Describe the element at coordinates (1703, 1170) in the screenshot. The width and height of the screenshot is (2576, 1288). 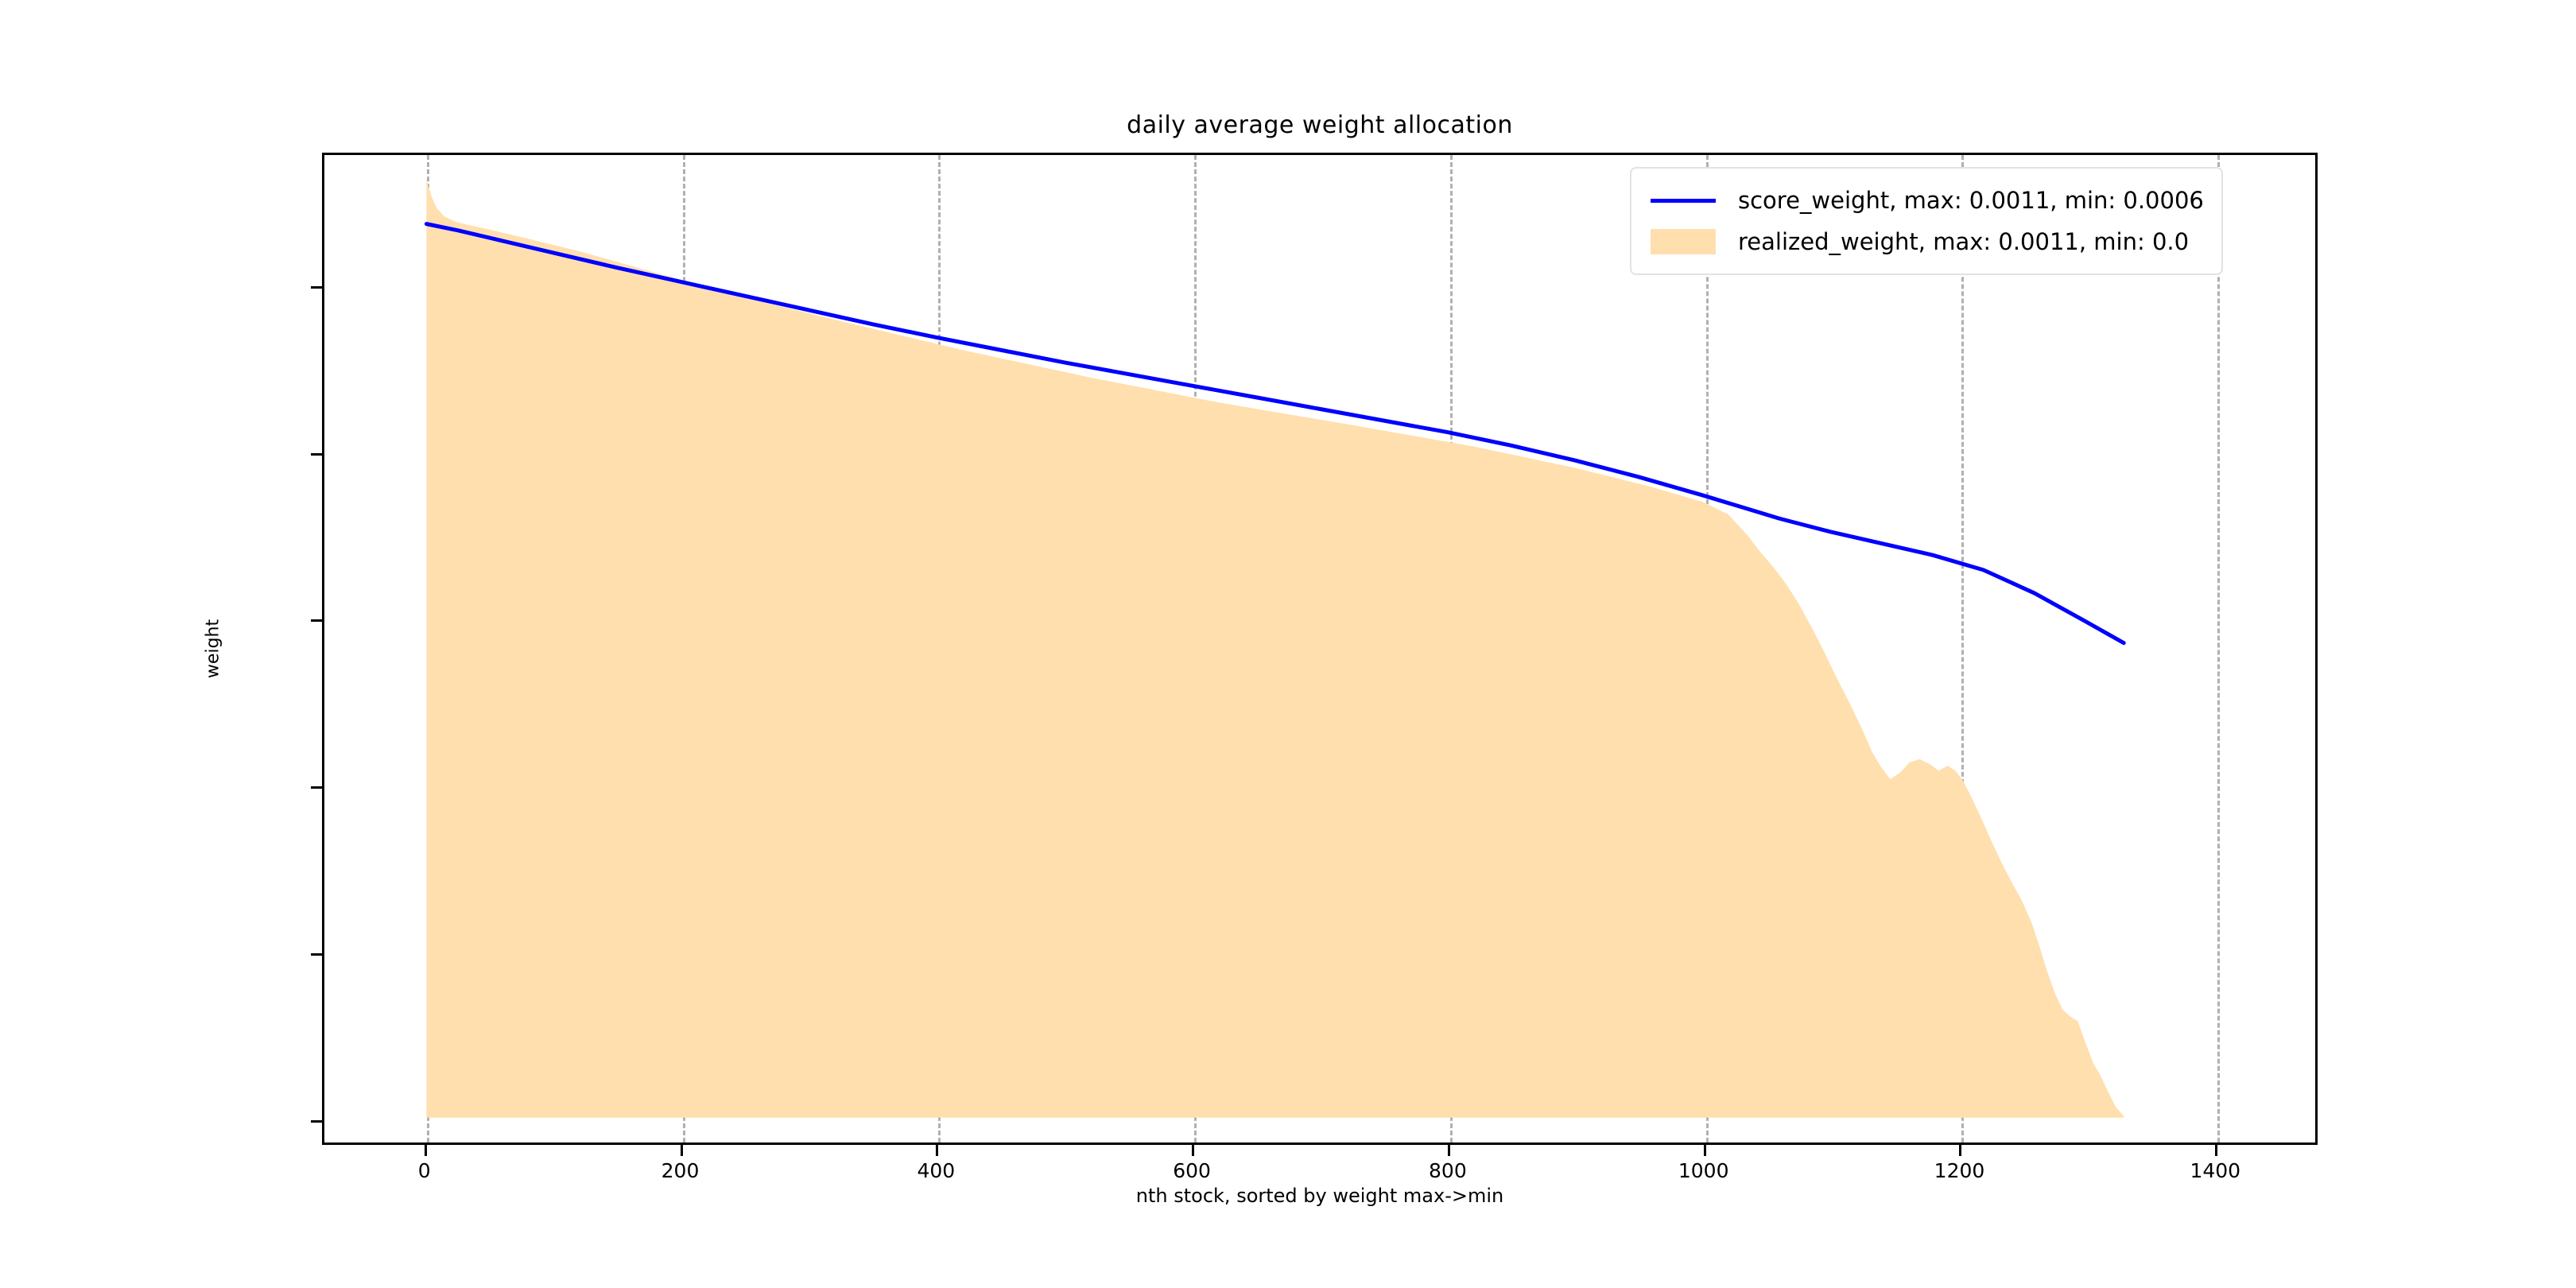
I see `xtick-label-1000: 1000` at that location.